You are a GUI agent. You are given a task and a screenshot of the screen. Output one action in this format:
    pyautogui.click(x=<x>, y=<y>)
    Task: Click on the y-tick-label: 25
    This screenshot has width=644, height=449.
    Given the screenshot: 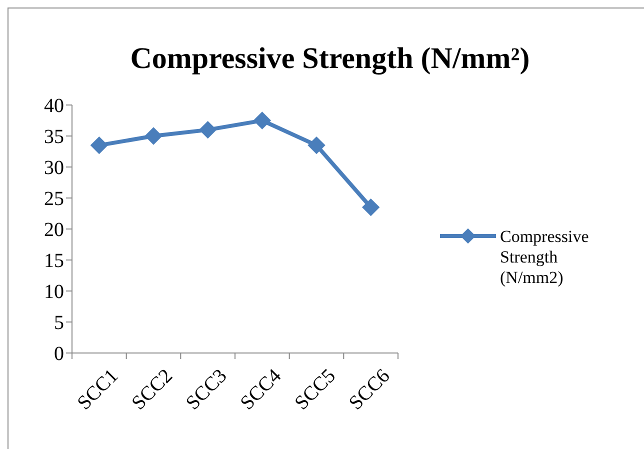 What is the action you would take?
    pyautogui.click(x=54, y=199)
    